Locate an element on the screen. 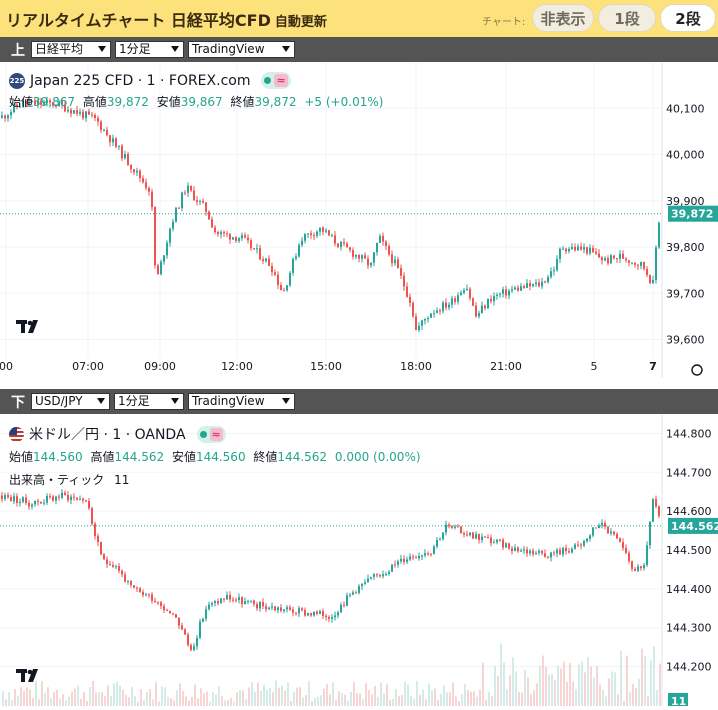  top-interval-select: 1分足 is located at coordinates (149, 49).